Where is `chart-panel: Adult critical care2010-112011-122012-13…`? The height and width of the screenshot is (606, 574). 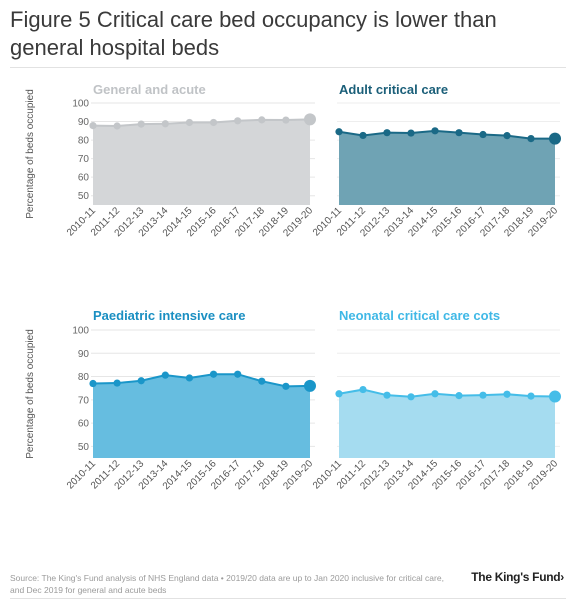 chart-panel: Adult critical care2010-112011-122012-13… is located at coordinates (436, 160).